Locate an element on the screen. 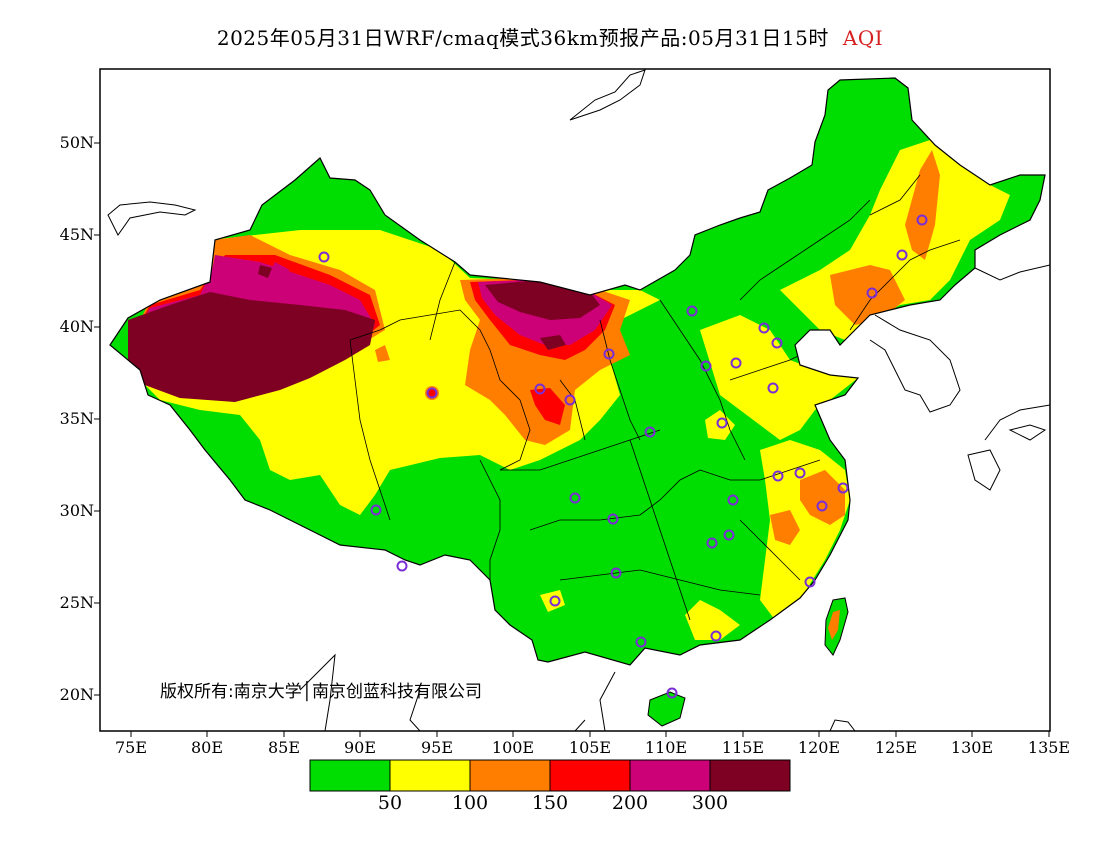 The width and height of the screenshot is (1100, 850). lon-tick-label: 85E is located at coordinates (284, 747).